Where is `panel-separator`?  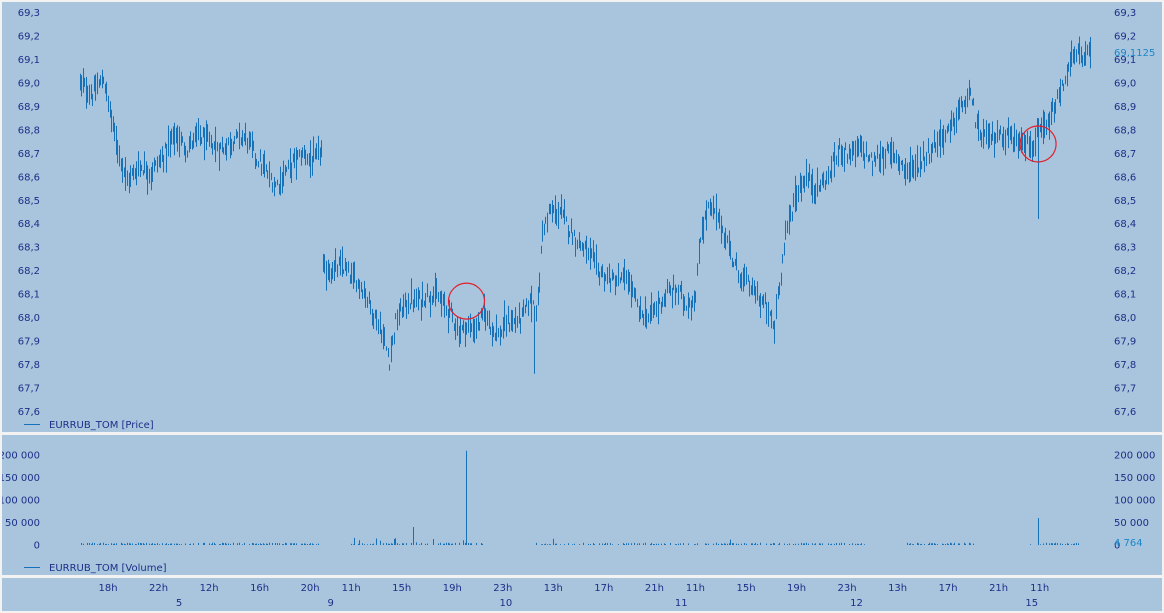 panel-separator is located at coordinates (582, 433).